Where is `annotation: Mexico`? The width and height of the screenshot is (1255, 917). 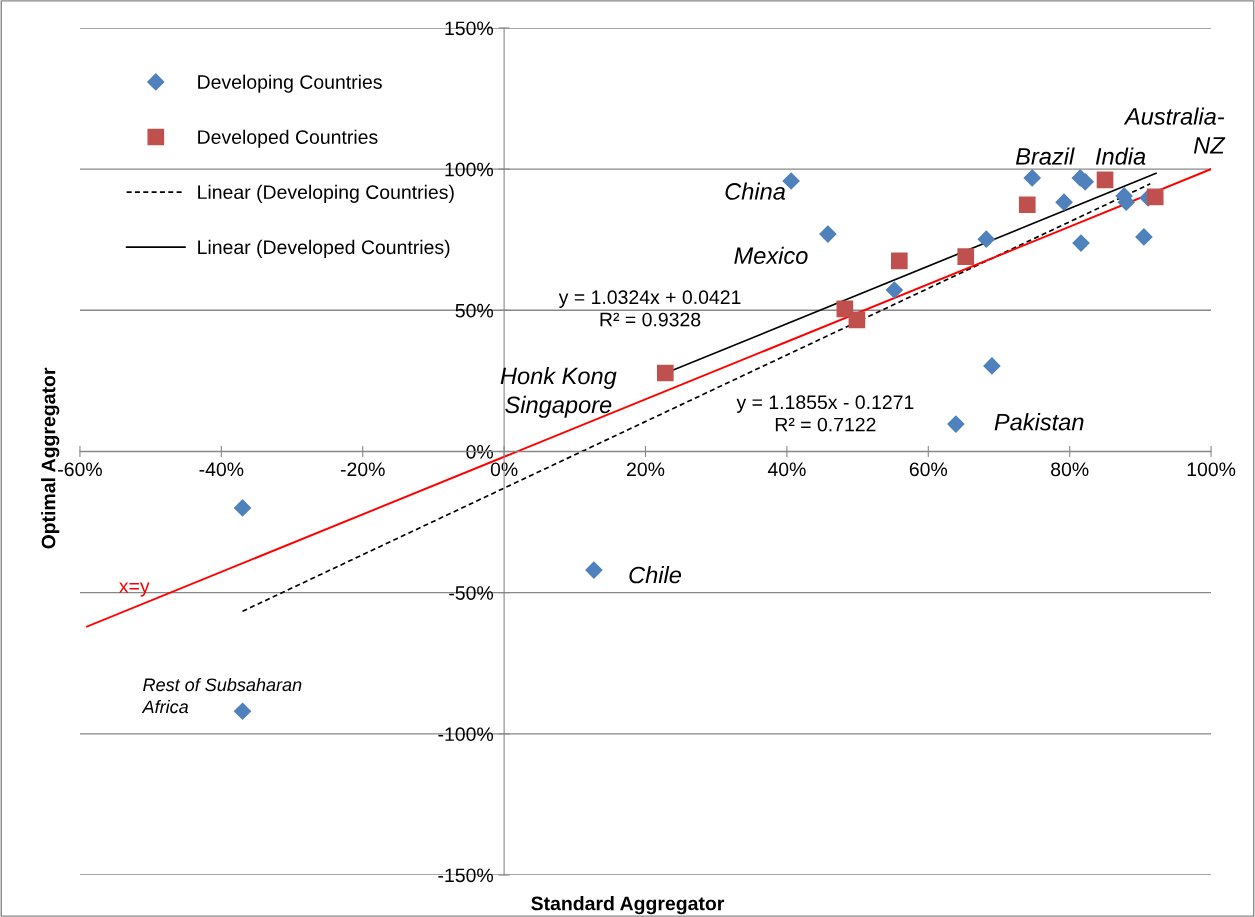
annotation: Mexico is located at coordinates (771, 255).